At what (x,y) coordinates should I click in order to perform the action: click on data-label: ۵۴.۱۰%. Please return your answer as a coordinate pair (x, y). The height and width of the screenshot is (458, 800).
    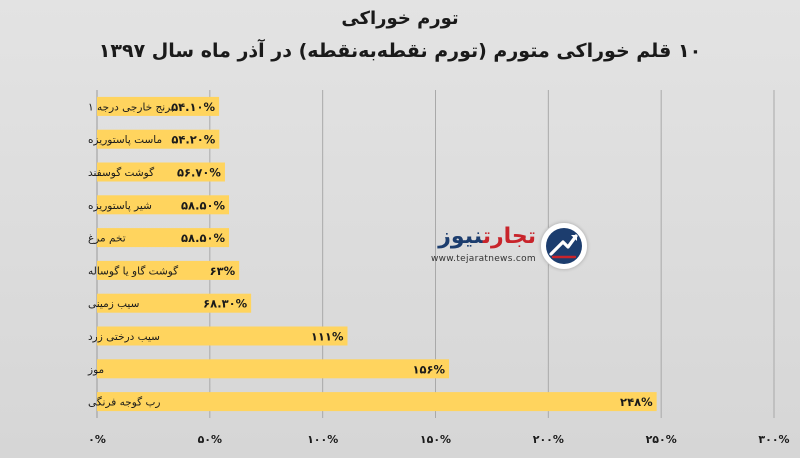
    Looking at the image, I should click on (193, 107).